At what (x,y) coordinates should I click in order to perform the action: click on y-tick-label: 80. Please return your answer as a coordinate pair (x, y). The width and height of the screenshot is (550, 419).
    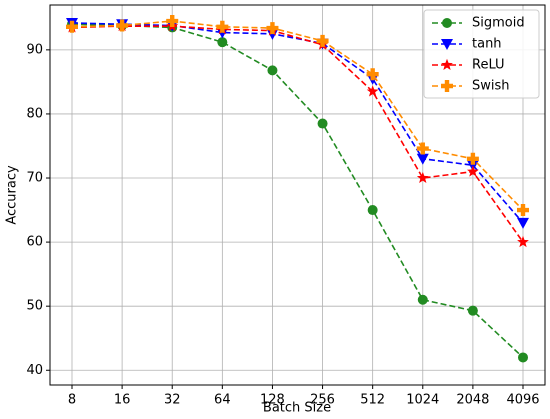
    Looking at the image, I should click on (34, 113).